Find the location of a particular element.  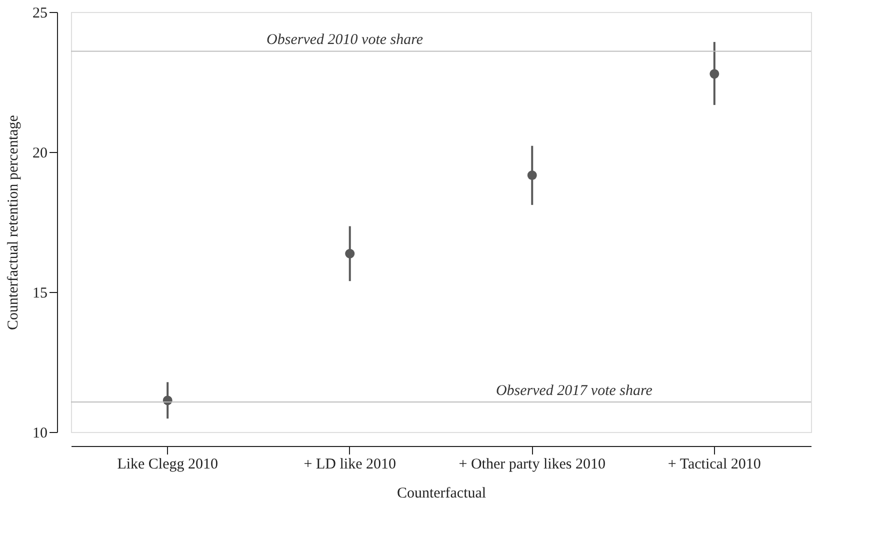

x-axis-title: Counterfactual is located at coordinates (441, 494).